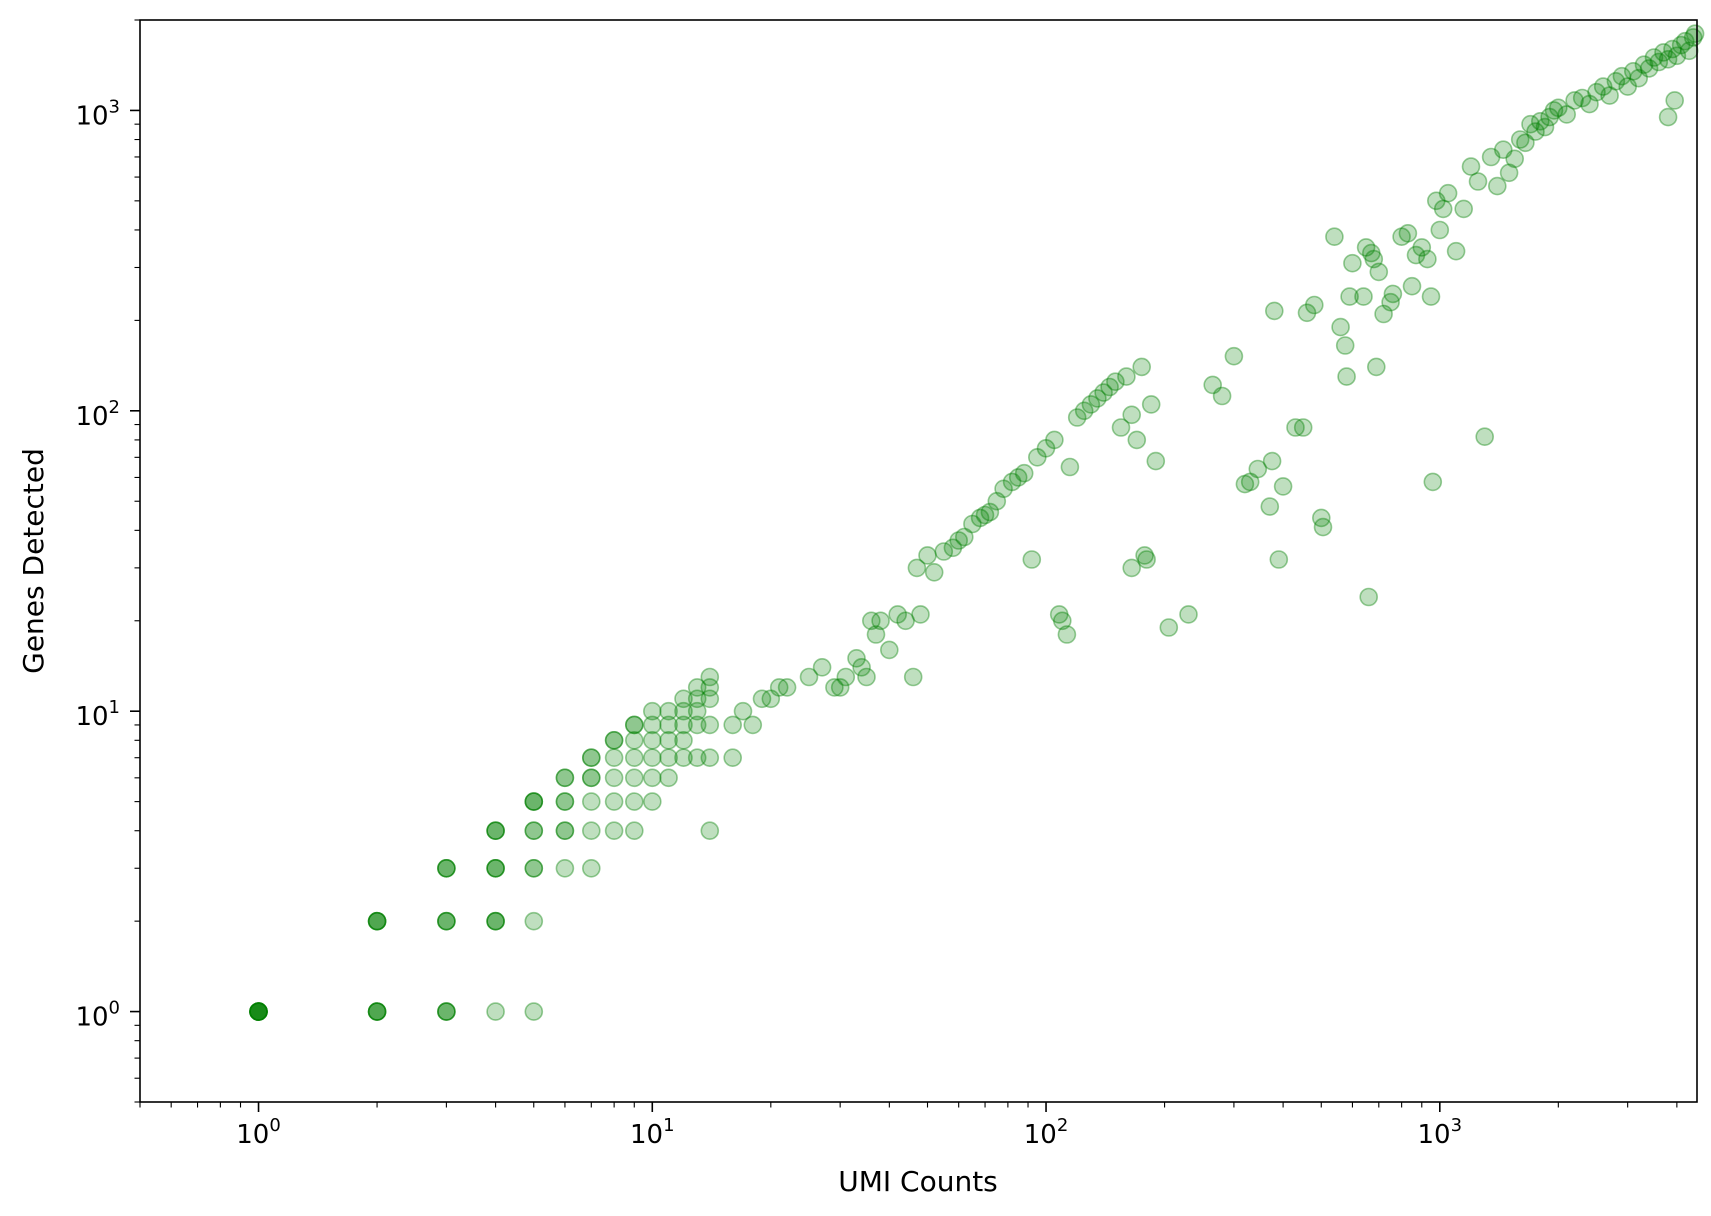 The height and width of the screenshot is (1216, 1711). Describe the element at coordinates (33, 561) in the screenshot. I see `y-axis-label: Genes Detected` at that location.